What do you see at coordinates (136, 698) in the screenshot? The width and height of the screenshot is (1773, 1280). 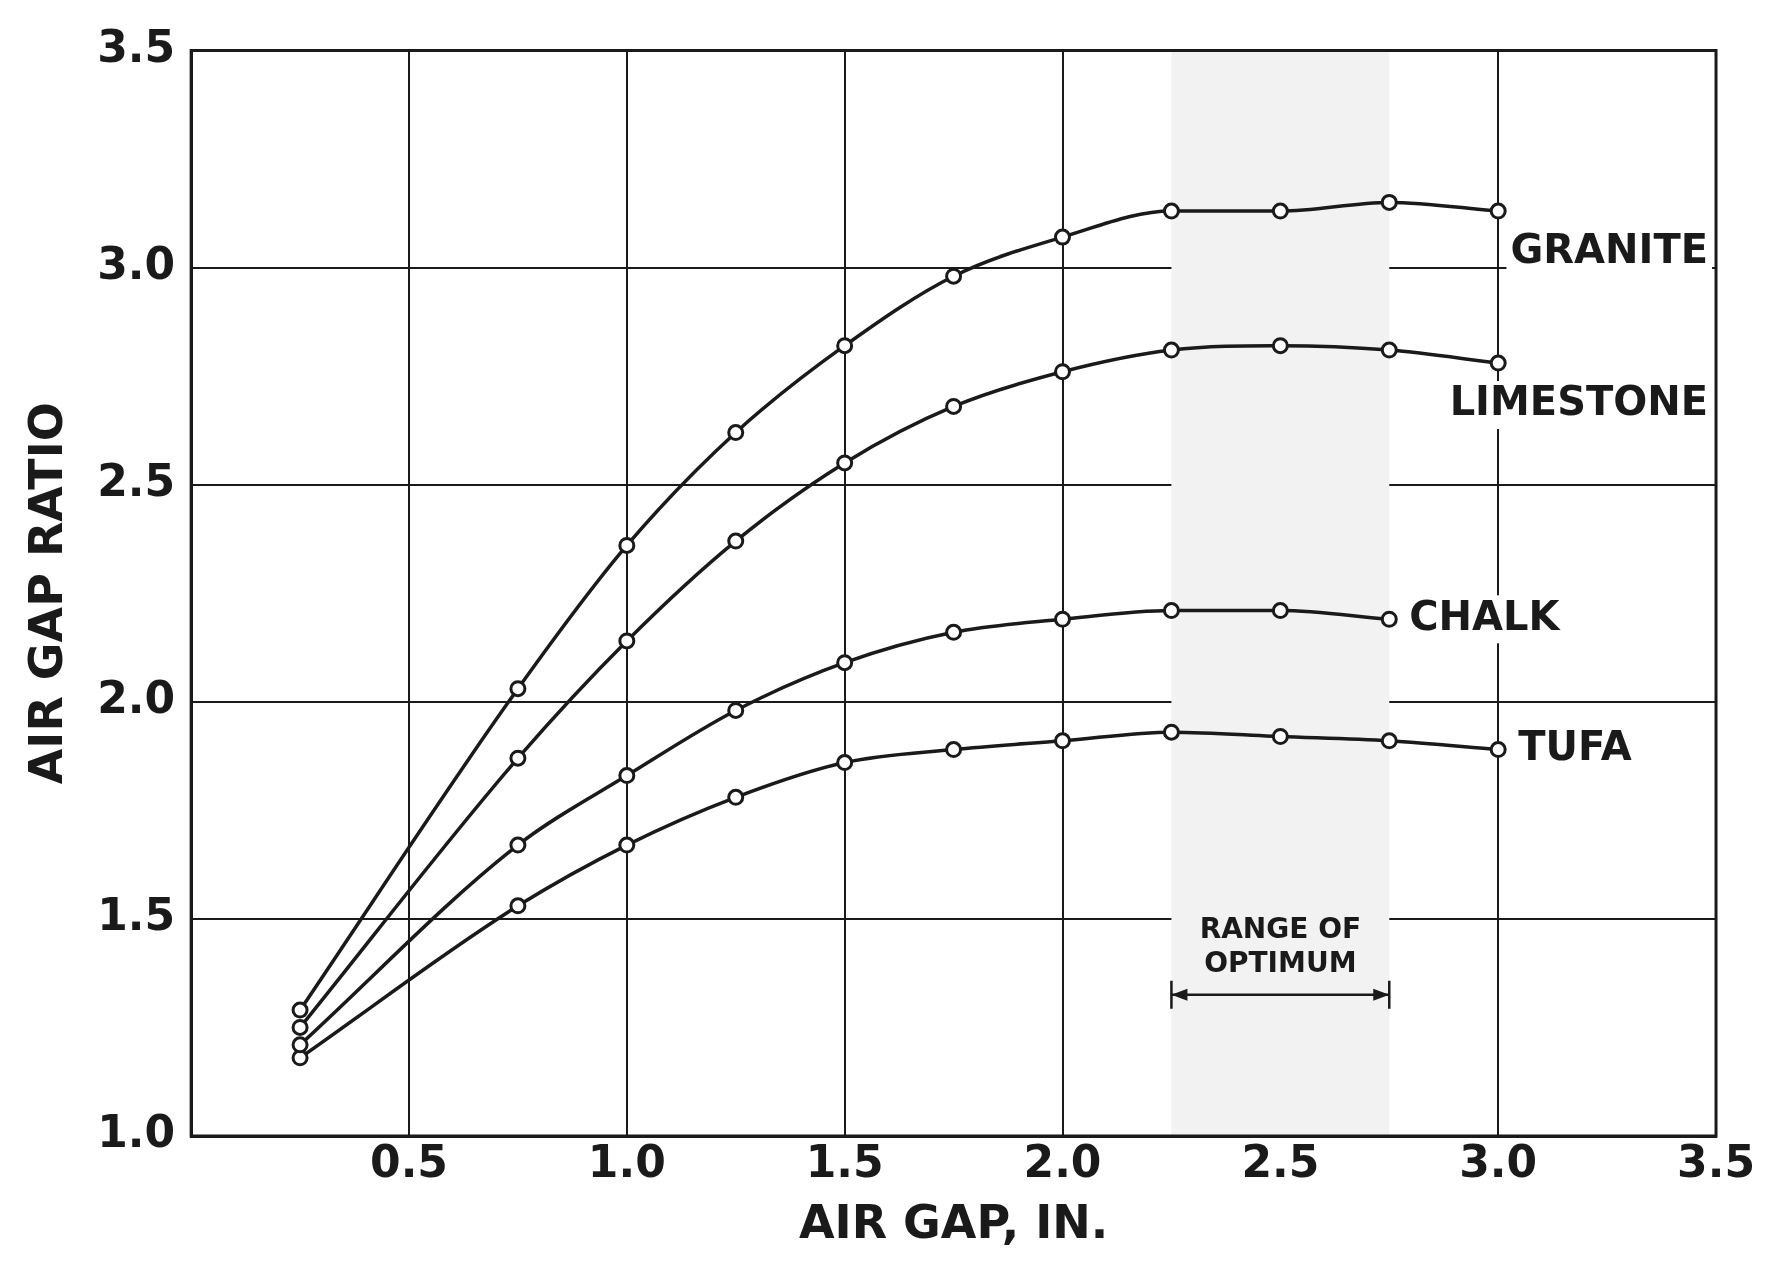 I see `y-tick-label: 2.0` at bounding box center [136, 698].